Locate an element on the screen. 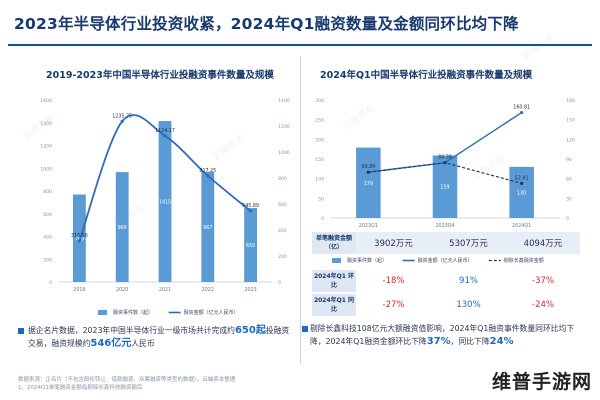 This screenshot has width=600, height=400. y-right-tick-label: 150 is located at coordinates (570, 121).